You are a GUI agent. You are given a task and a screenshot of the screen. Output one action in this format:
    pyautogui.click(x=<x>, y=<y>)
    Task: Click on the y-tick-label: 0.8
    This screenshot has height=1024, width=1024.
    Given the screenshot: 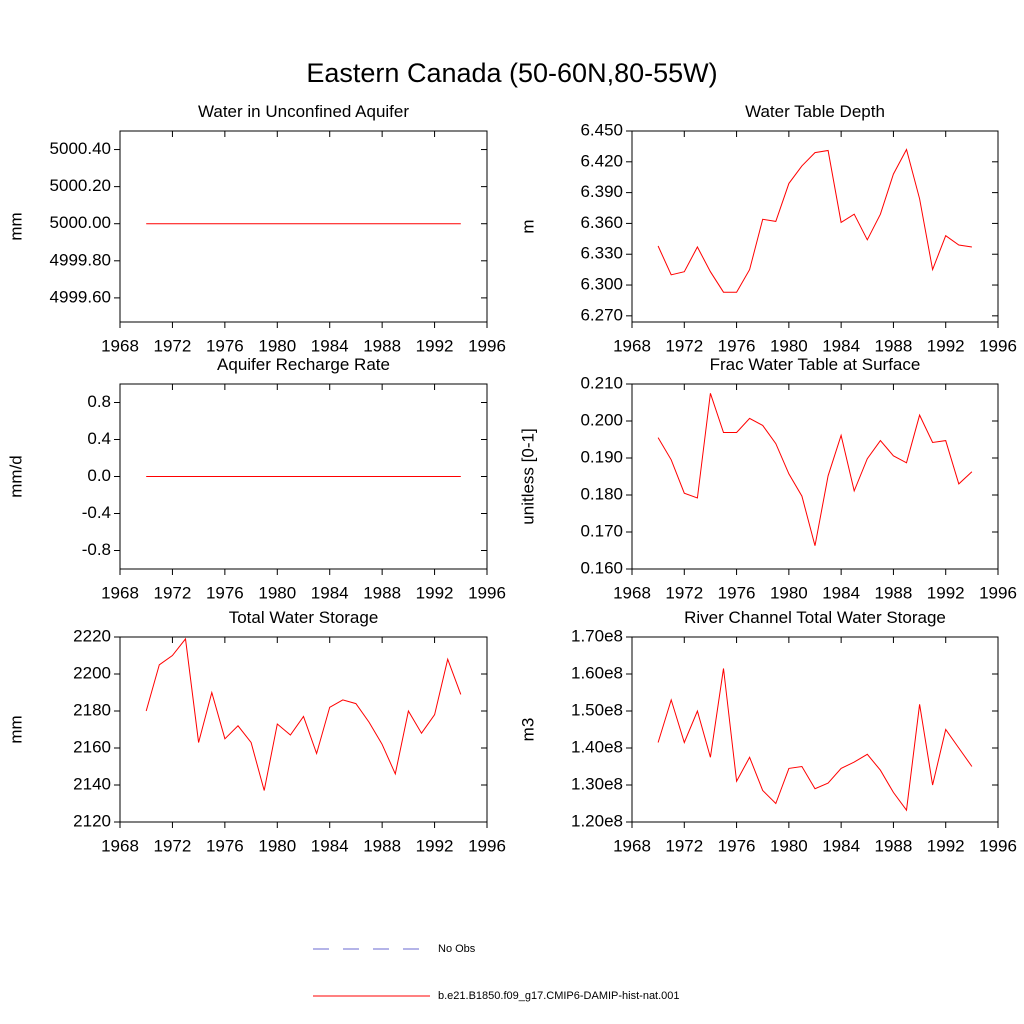 What is the action you would take?
    pyautogui.click(x=99, y=401)
    